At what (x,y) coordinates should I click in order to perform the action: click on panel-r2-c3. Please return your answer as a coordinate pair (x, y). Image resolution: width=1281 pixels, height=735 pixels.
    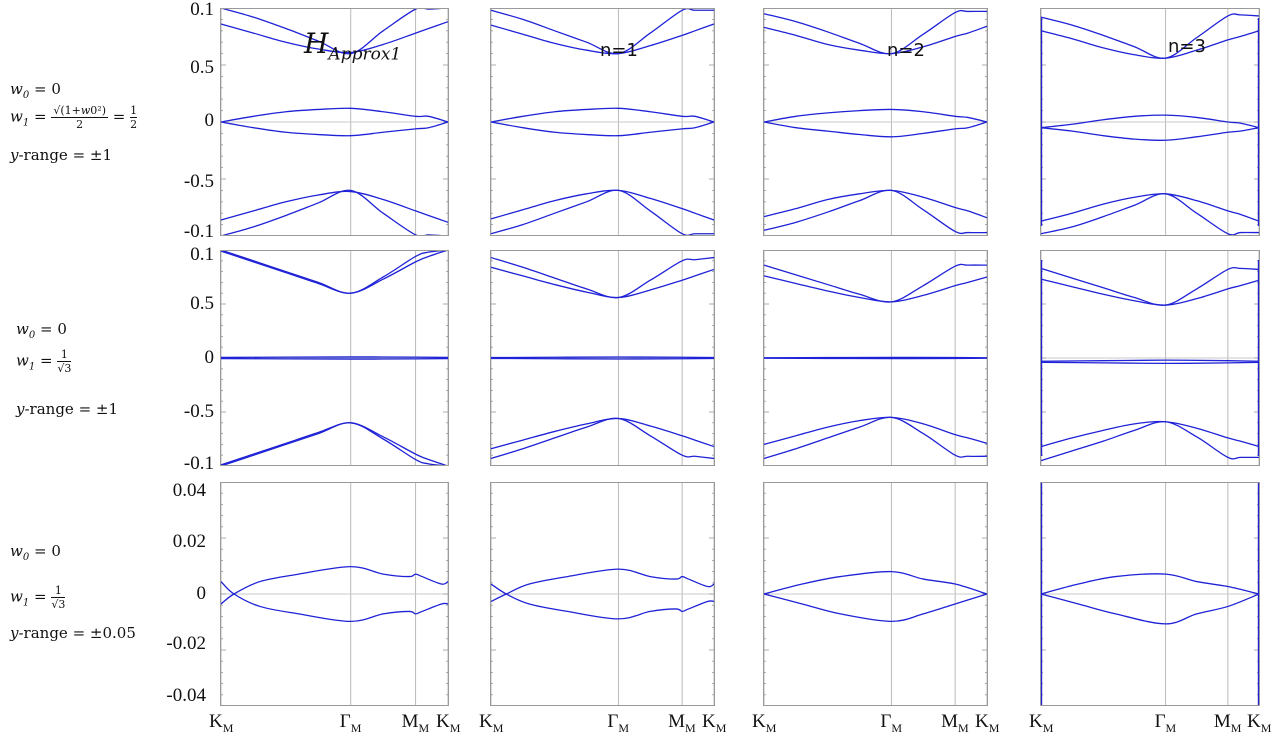
    Looking at the image, I should click on (875, 358).